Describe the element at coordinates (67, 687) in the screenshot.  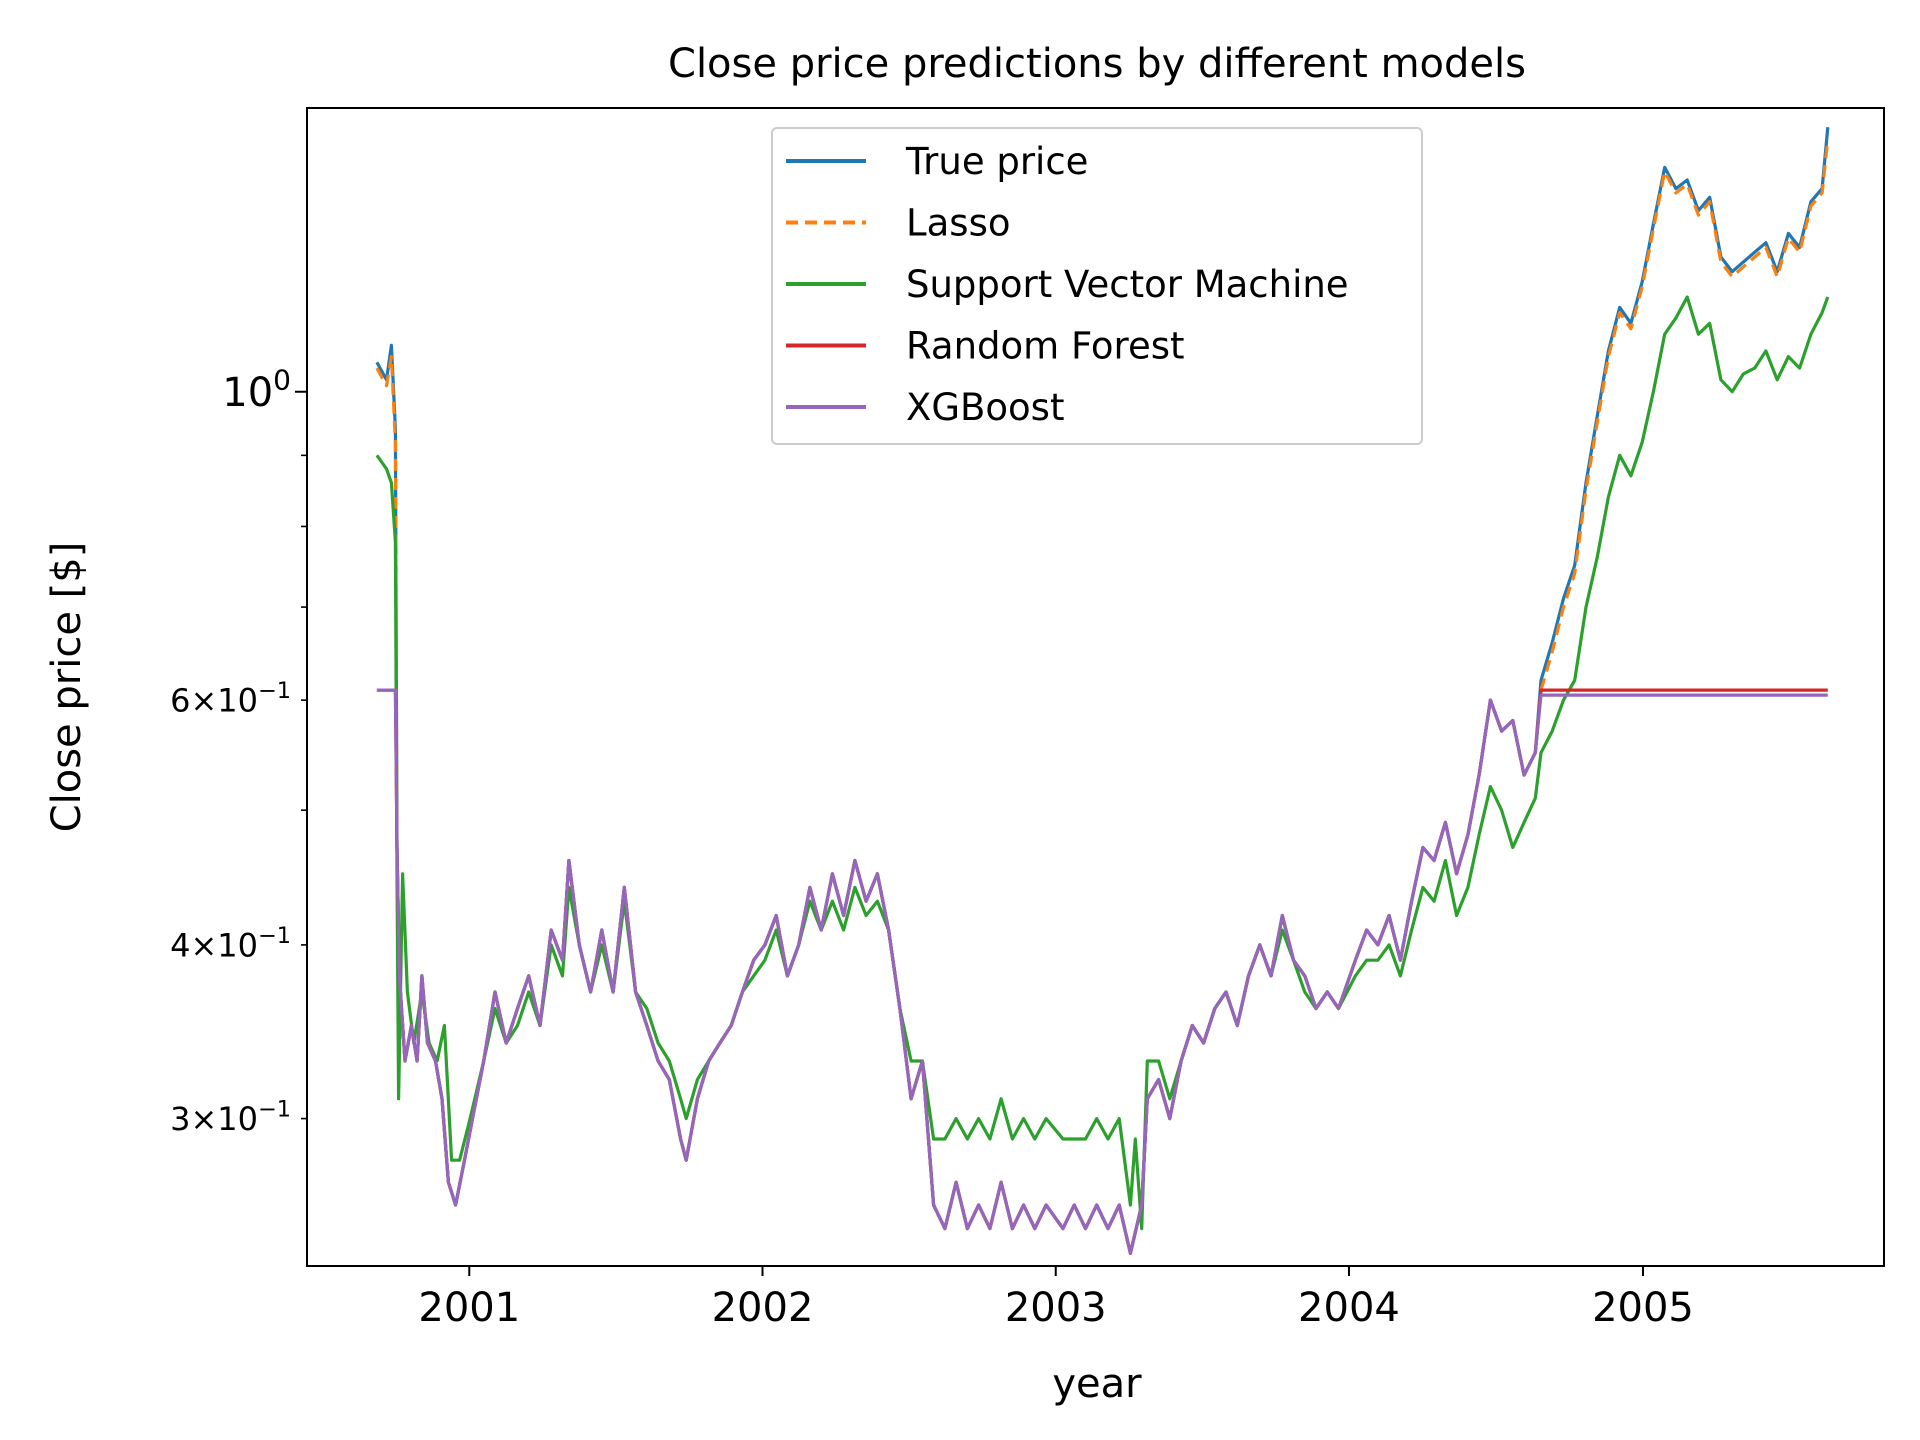
I see `y-axis-label: Close price [$]` at that location.